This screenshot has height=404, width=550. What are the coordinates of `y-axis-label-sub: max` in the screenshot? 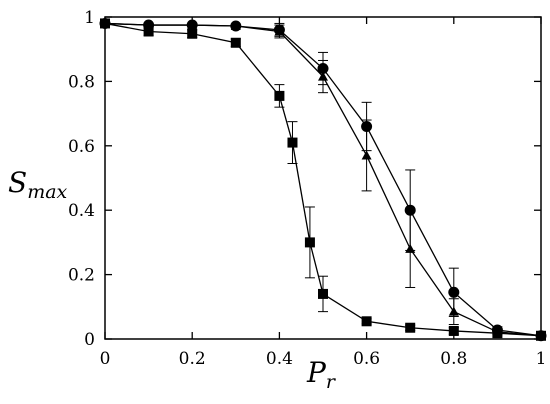 It's located at (47, 192).